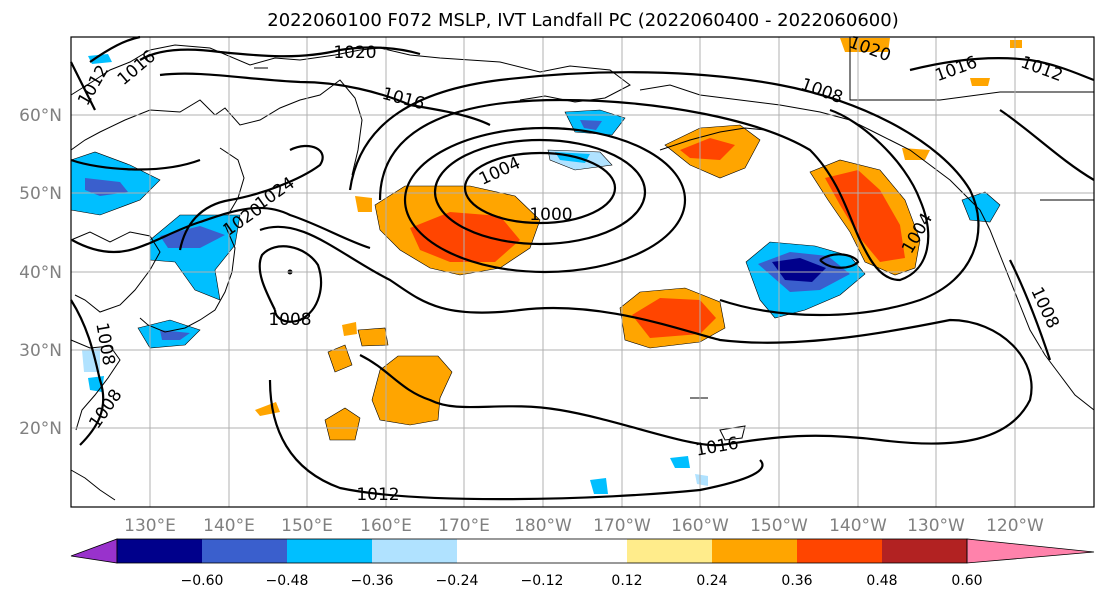 The height and width of the screenshot is (601, 1105). I want to click on lon-label: 150°W, so click(779, 526).